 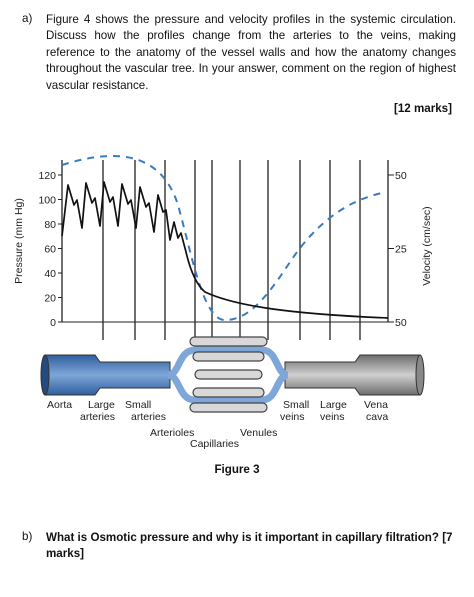 I want to click on question-label: a), so click(x=27, y=18).